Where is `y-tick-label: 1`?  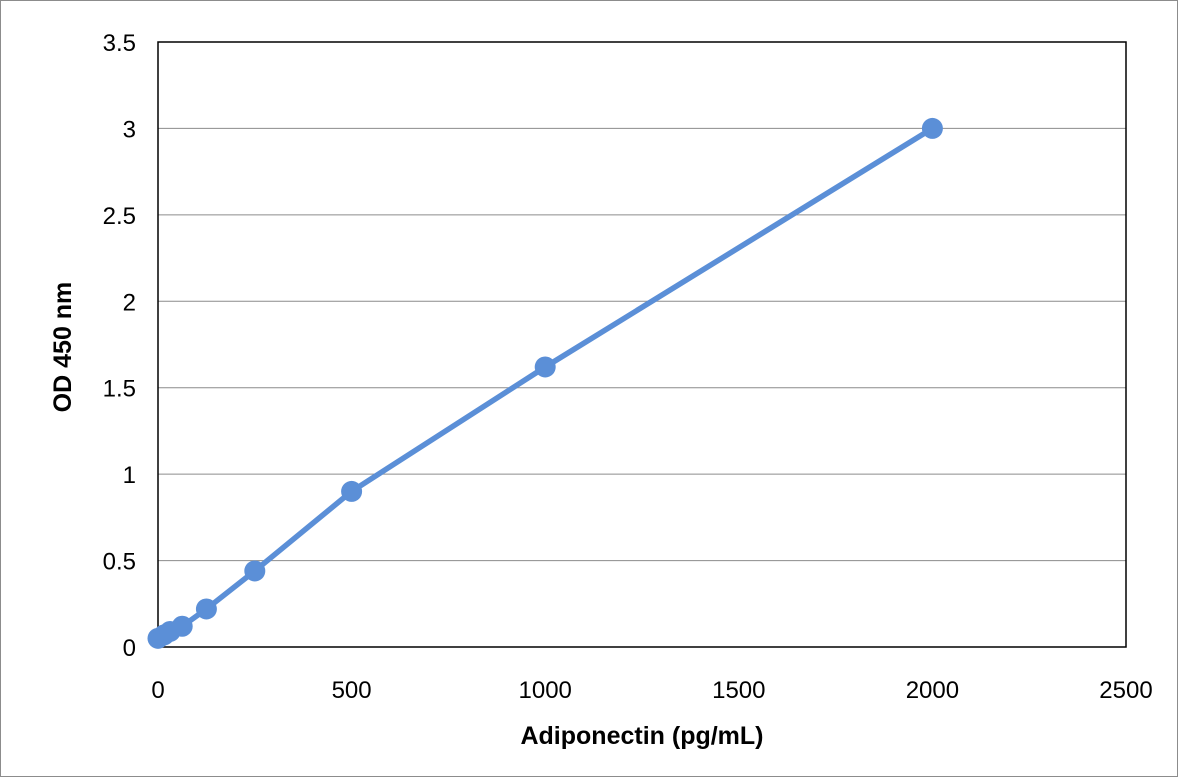 y-tick-label: 1 is located at coordinates (129, 475).